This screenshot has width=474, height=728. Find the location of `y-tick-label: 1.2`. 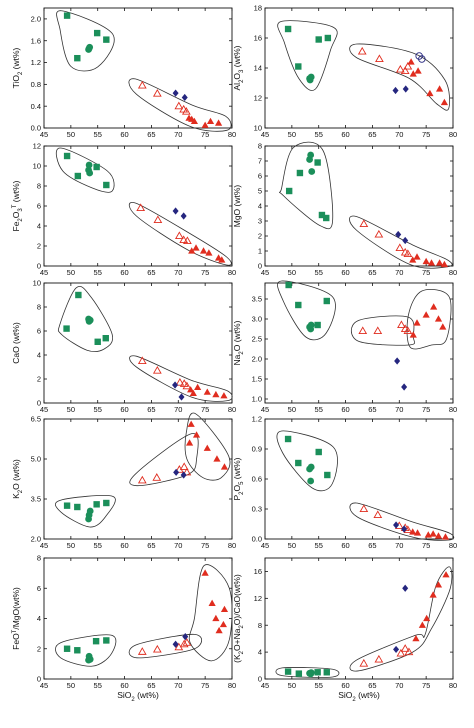

y-tick-label: 1.2 is located at coordinates (257, 419).